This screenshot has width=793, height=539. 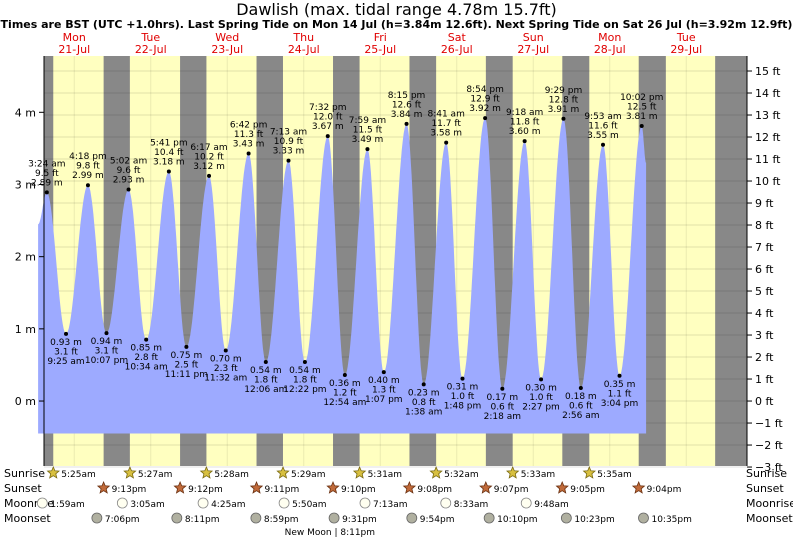 I want to click on moonset-time: 7:06pm, so click(x=122, y=520).